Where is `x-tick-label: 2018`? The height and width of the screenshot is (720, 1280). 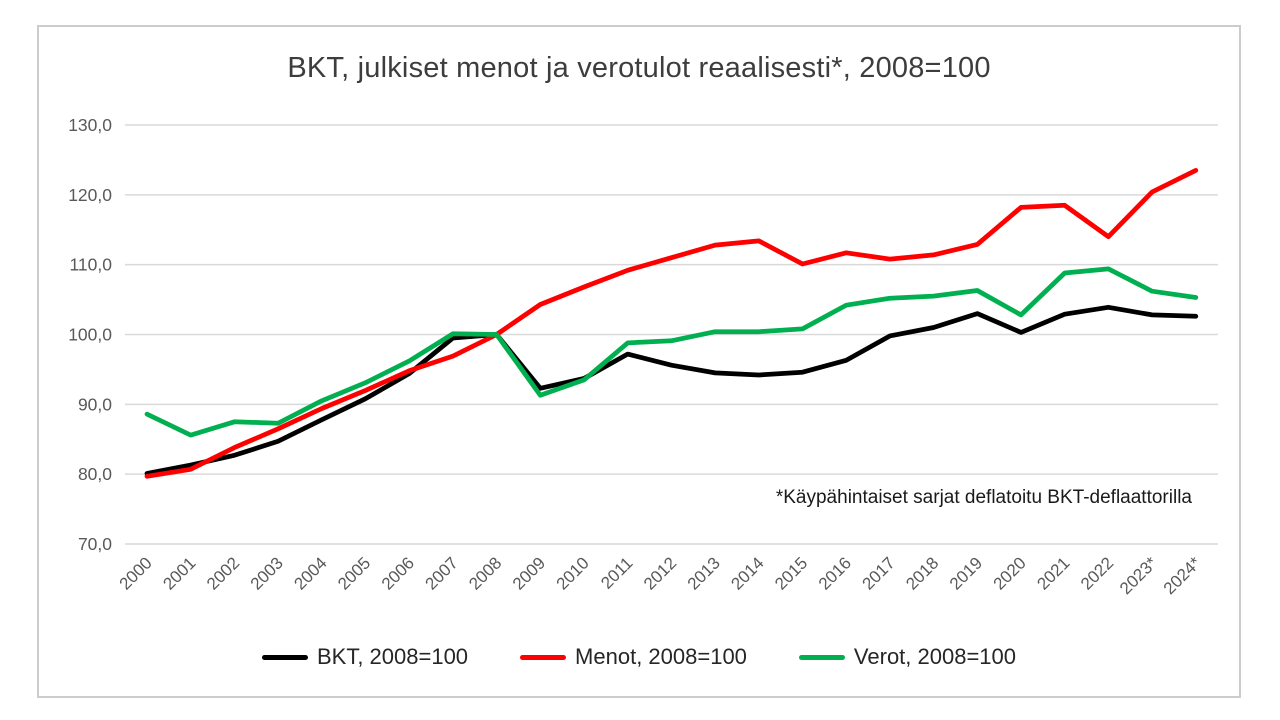 x-tick-label: 2018 is located at coordinates (922, 573).